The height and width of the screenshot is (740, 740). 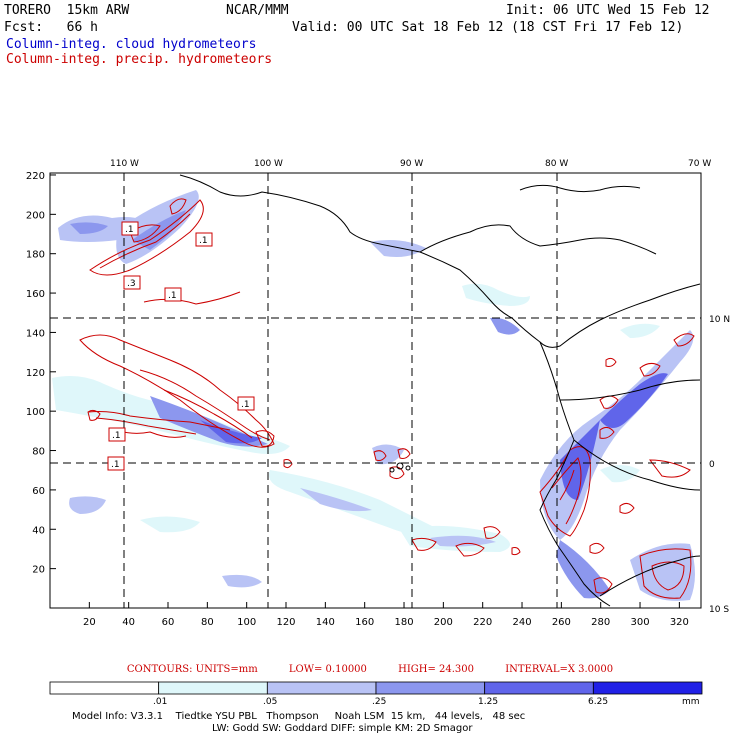 I want to click on latitude-labels: 10 N 0 10 S, so click(x=719, y=465).